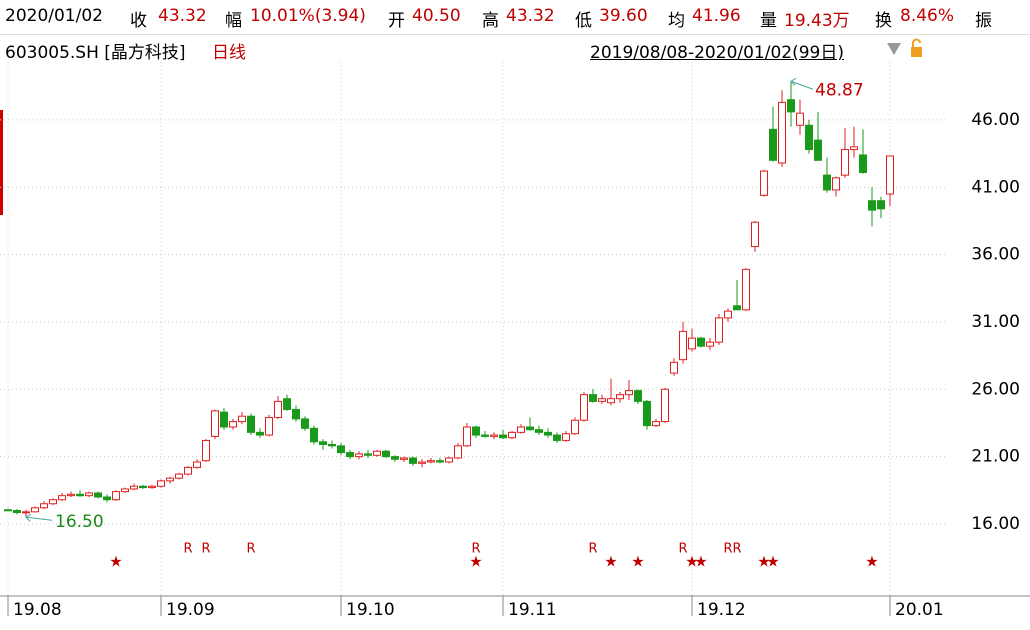 The image size is (1030, 630). I want to click on y-tick-label: 41.00, so click(995, 187).